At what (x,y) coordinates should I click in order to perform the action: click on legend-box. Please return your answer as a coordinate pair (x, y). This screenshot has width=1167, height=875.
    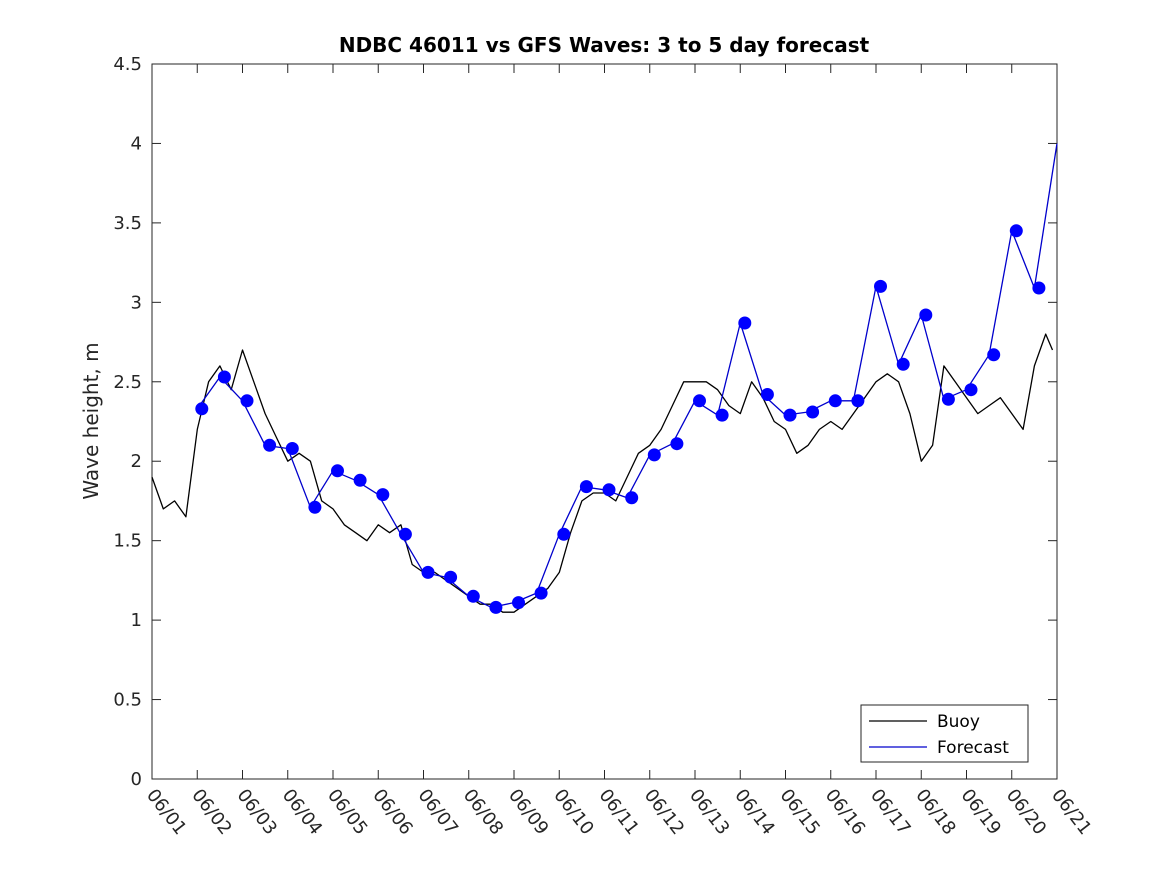
    Looking at the image, I should click on (944, 733).